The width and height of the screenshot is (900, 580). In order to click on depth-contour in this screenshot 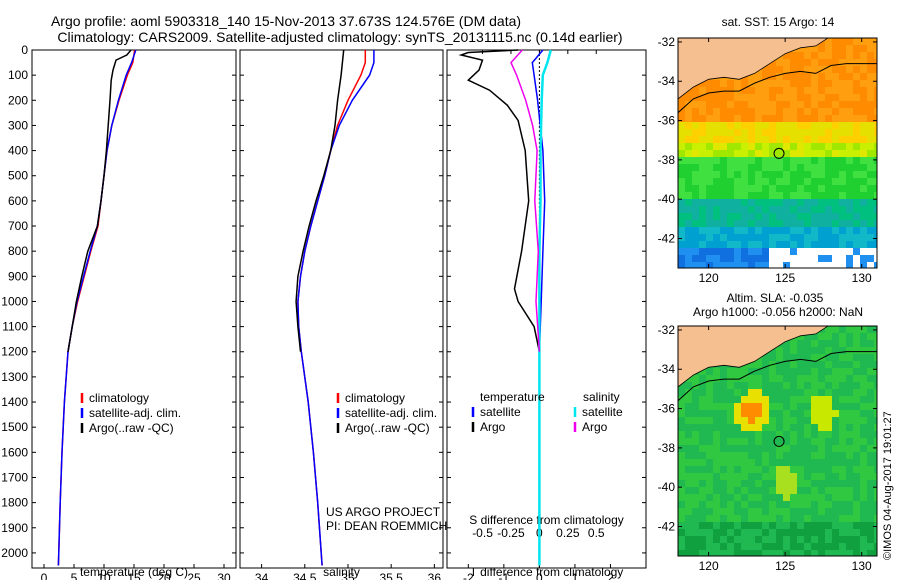, I will do `click(777, 88)`.